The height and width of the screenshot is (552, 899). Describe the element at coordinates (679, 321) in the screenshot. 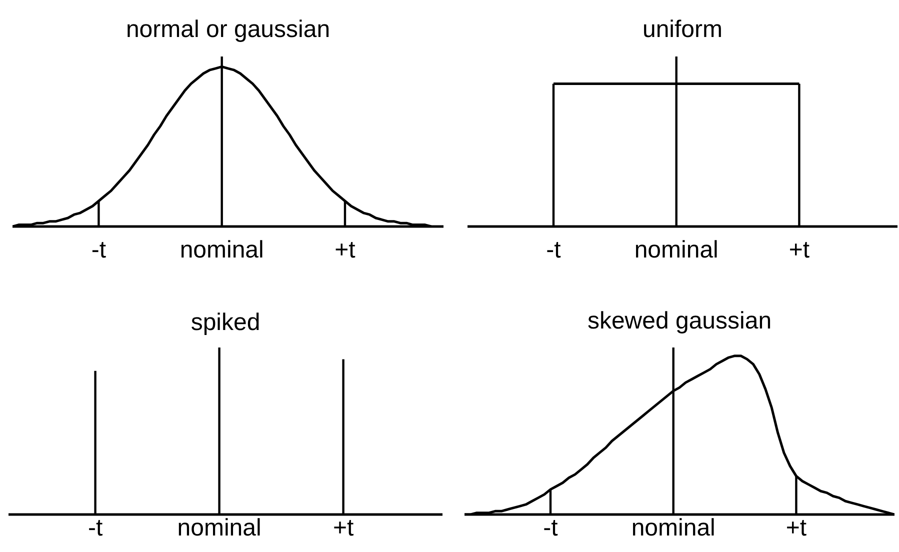

I see `chart-title: skewed gaussian` at that location.